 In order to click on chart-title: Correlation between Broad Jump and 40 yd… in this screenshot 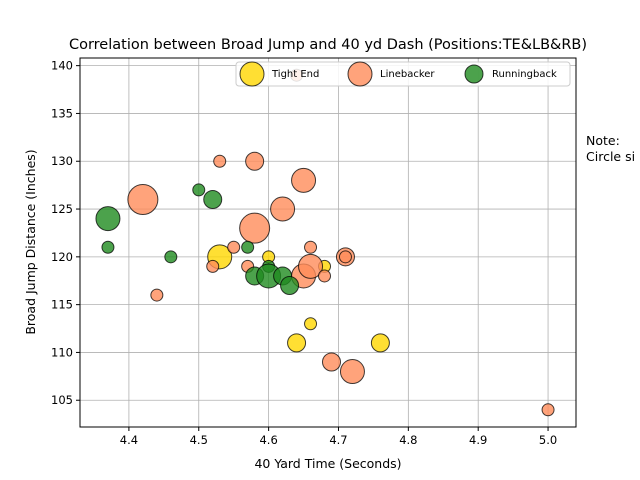, I will do `click(328, 45)`.